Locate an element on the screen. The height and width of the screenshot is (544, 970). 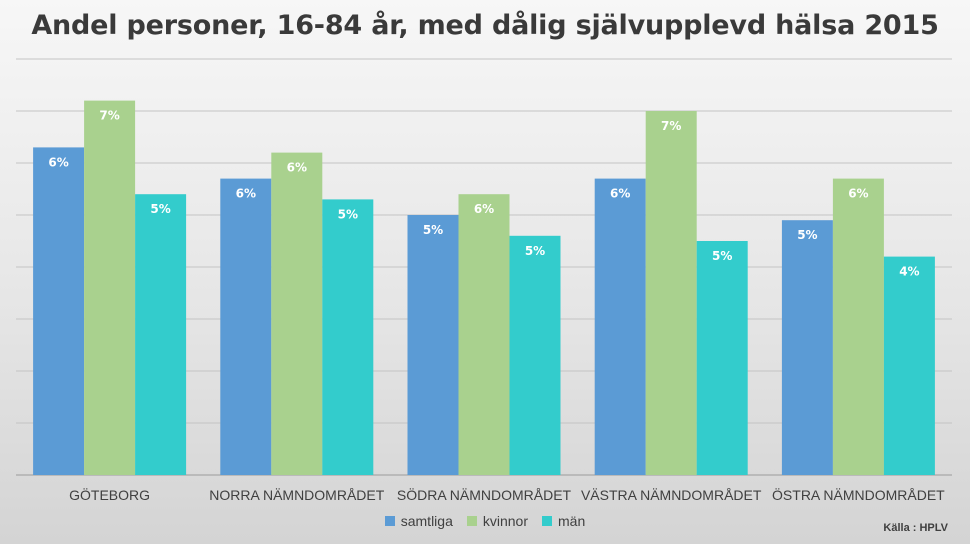
source-note: Källa : HPLV is located at coordinates (915, 528).